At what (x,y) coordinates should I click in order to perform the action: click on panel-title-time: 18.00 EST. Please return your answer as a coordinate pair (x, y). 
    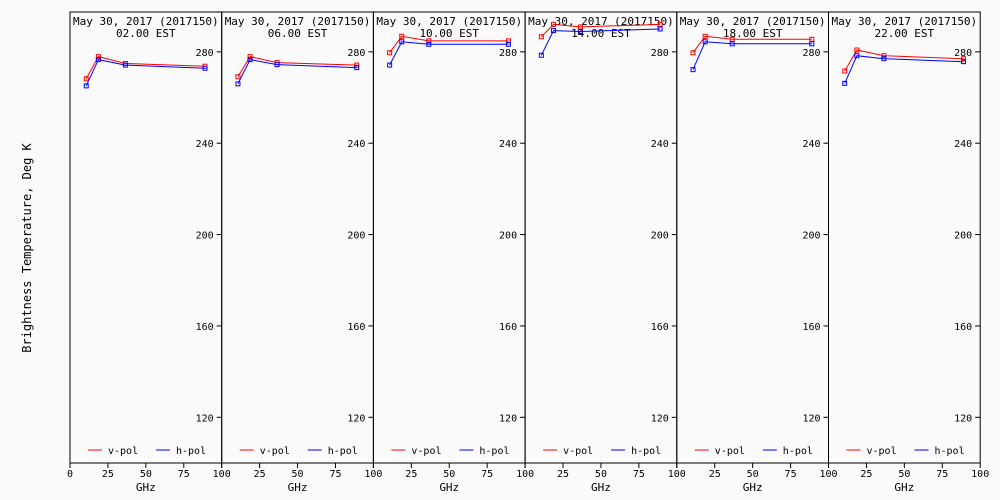
    Looking at the image, I should click on (753, 33).